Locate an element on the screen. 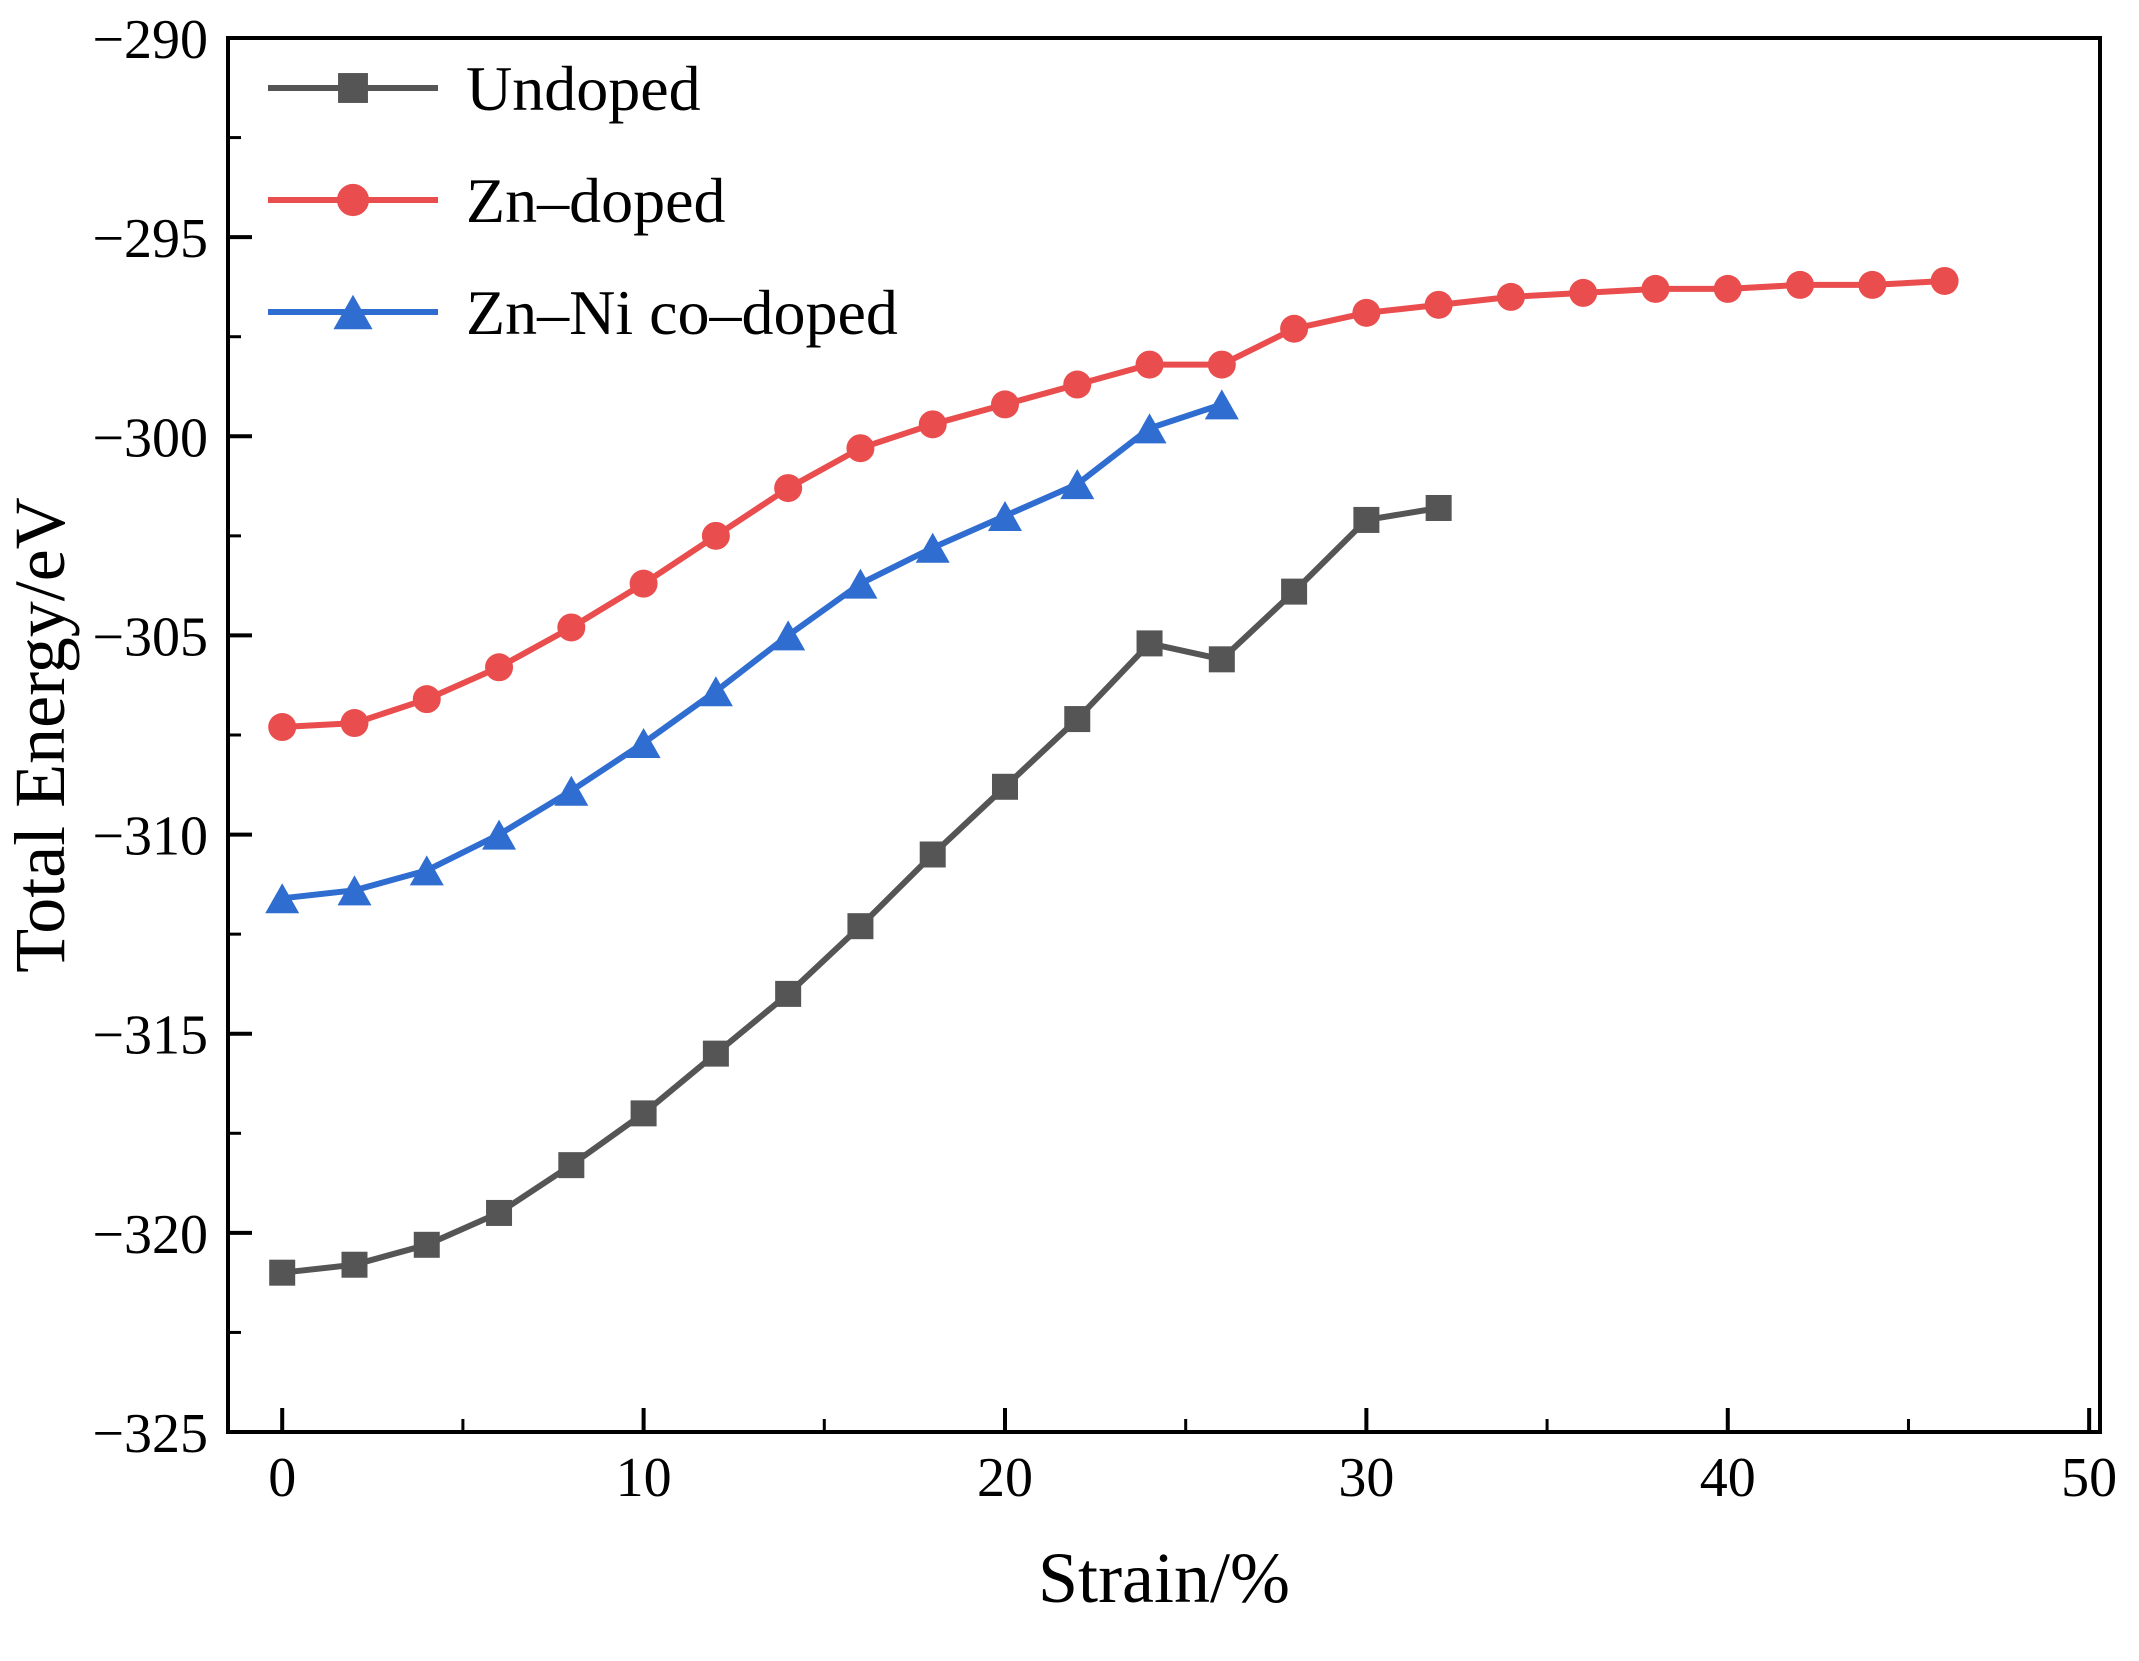 Image resolution: width=2139 pixels, height=1661 pixels. legend-label: Zn–doped is located at coordinates (596, 200).